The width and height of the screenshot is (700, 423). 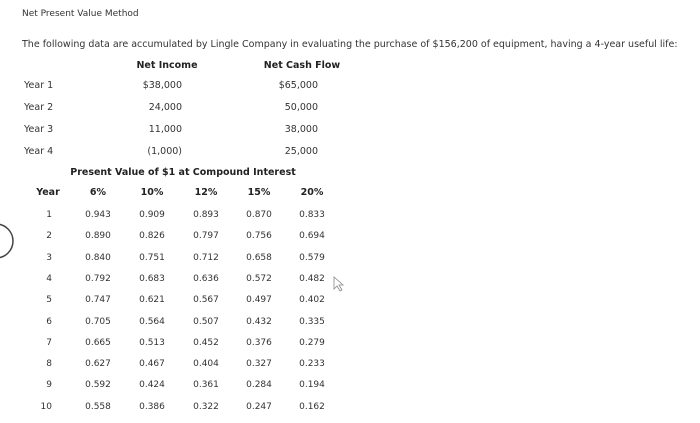 What do you see at coordinates (49, 236) in the screenshot?
I see `row-label: 2` at bounding box center [49, 236].